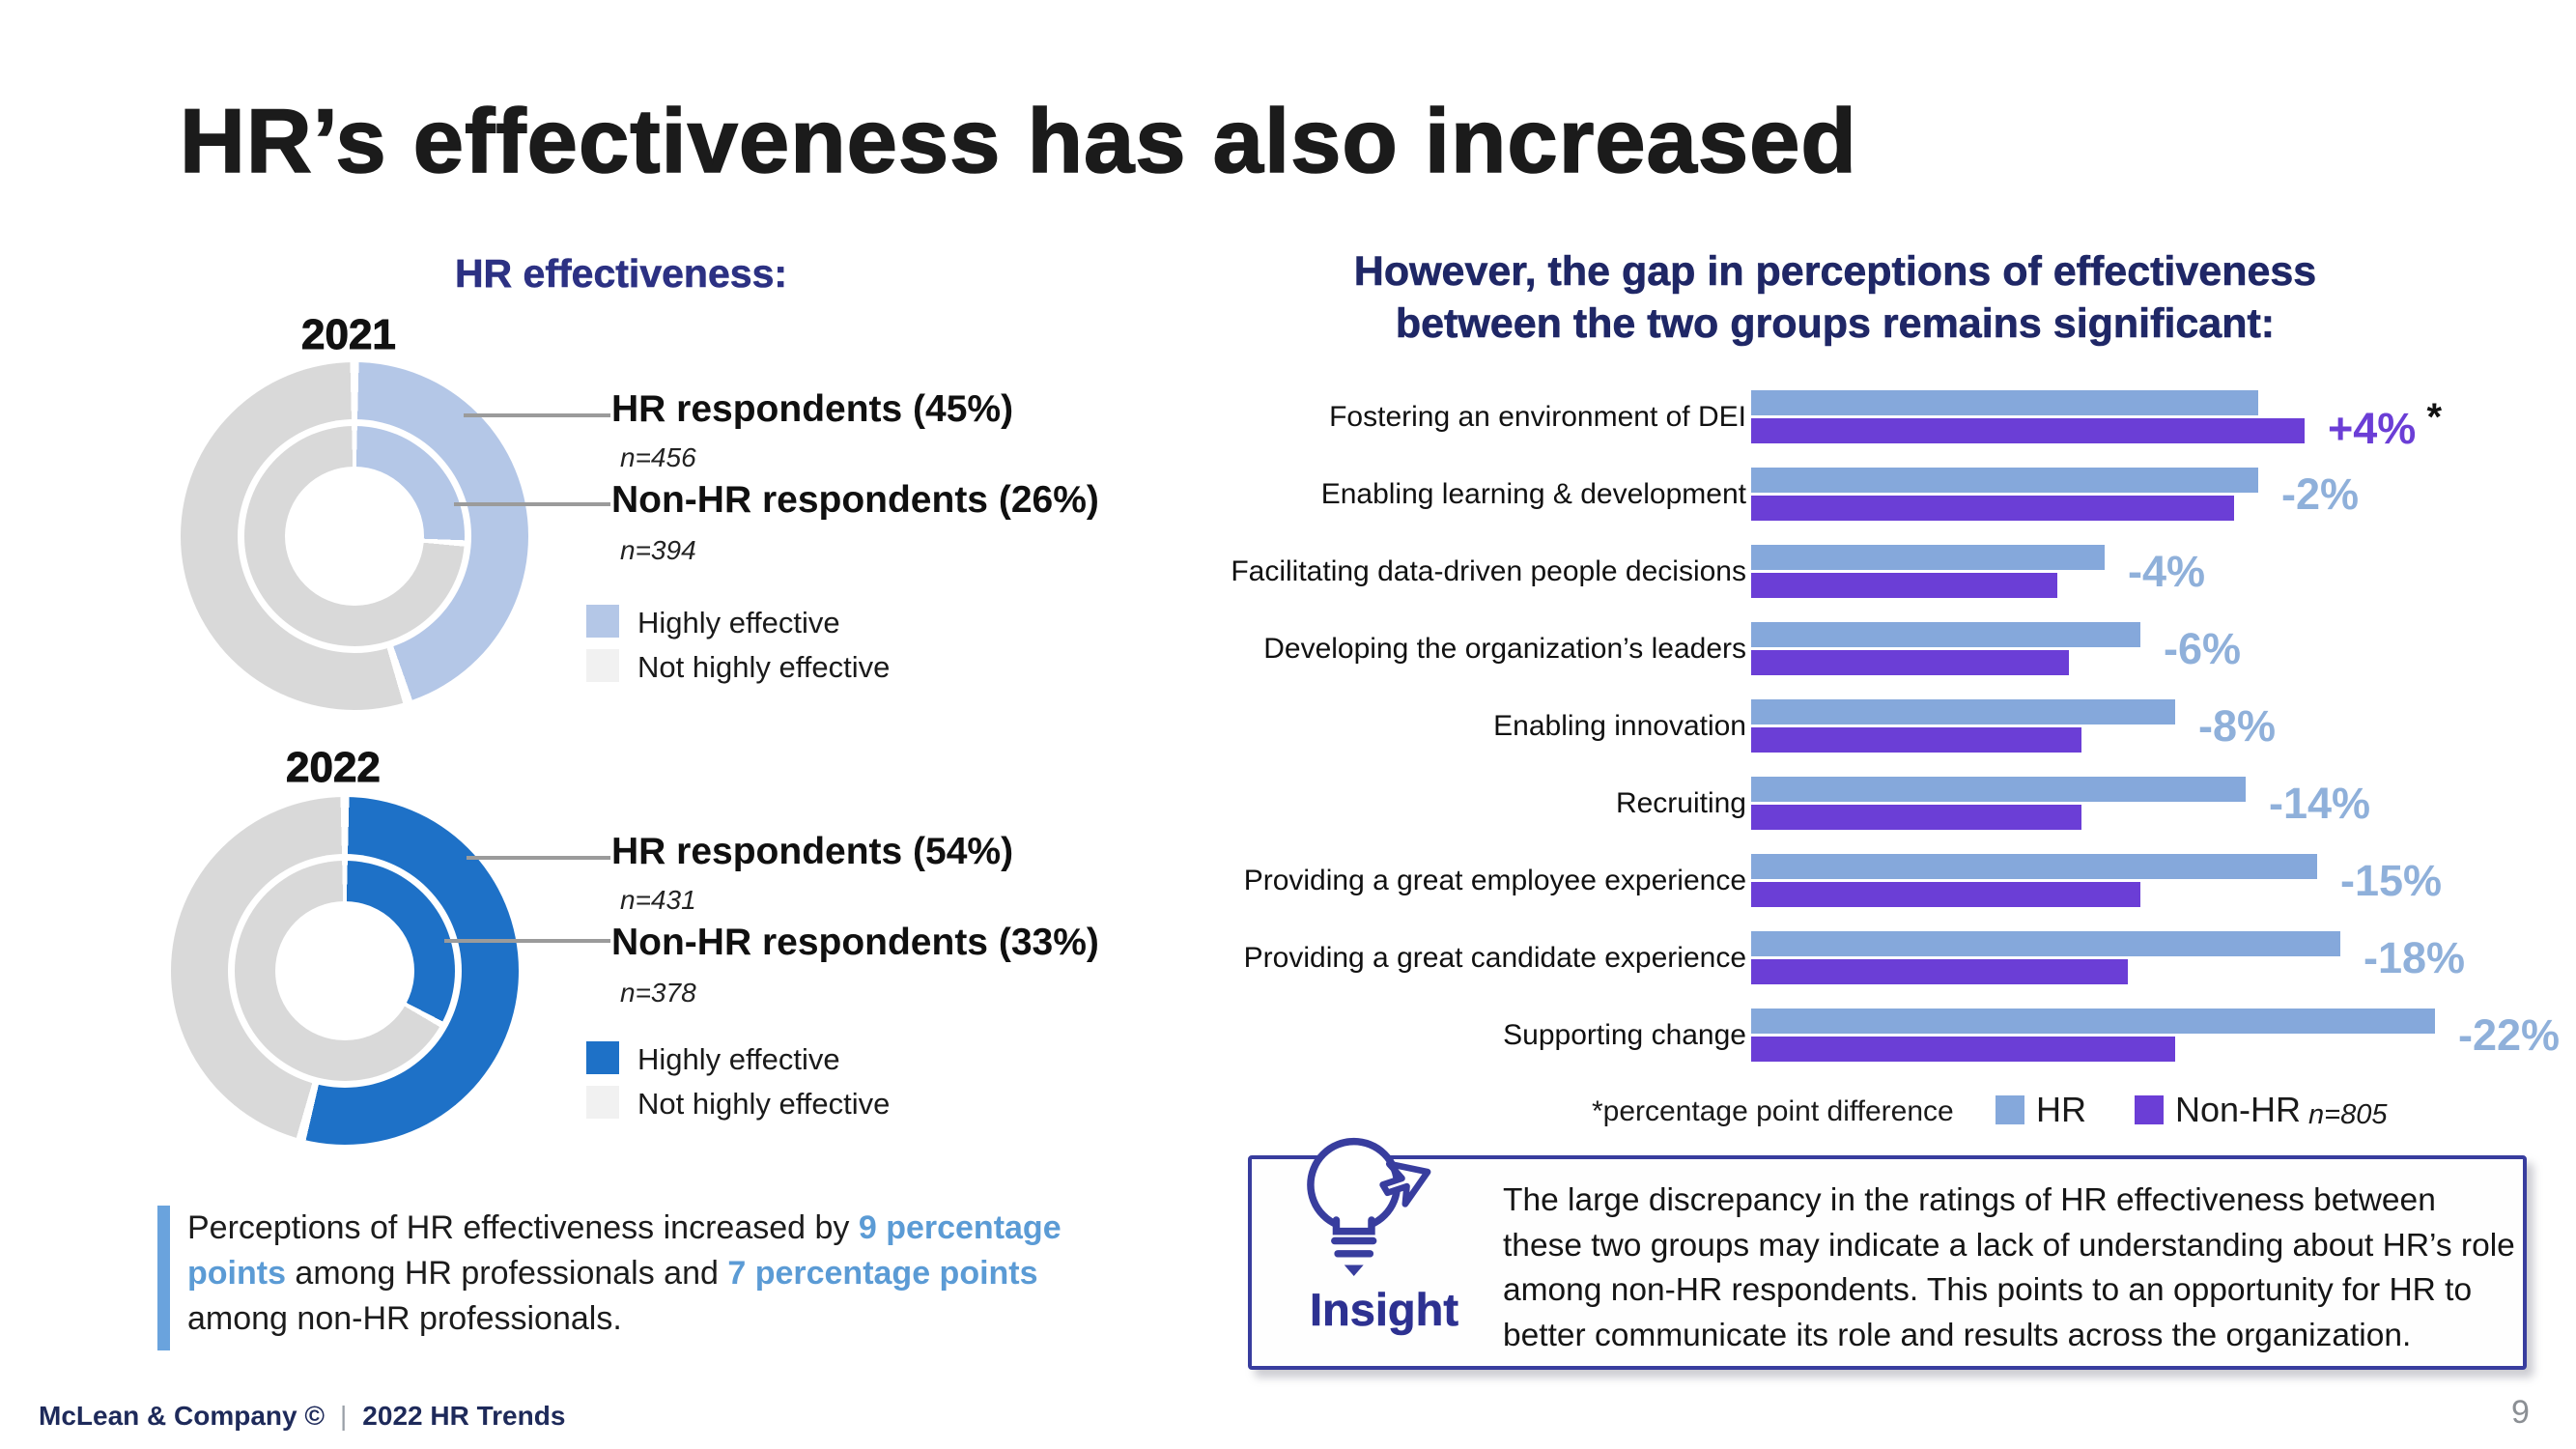  Describe the element at coordinates (2520, 1412) in the screenshot. I see `page-number: 9` at that location.